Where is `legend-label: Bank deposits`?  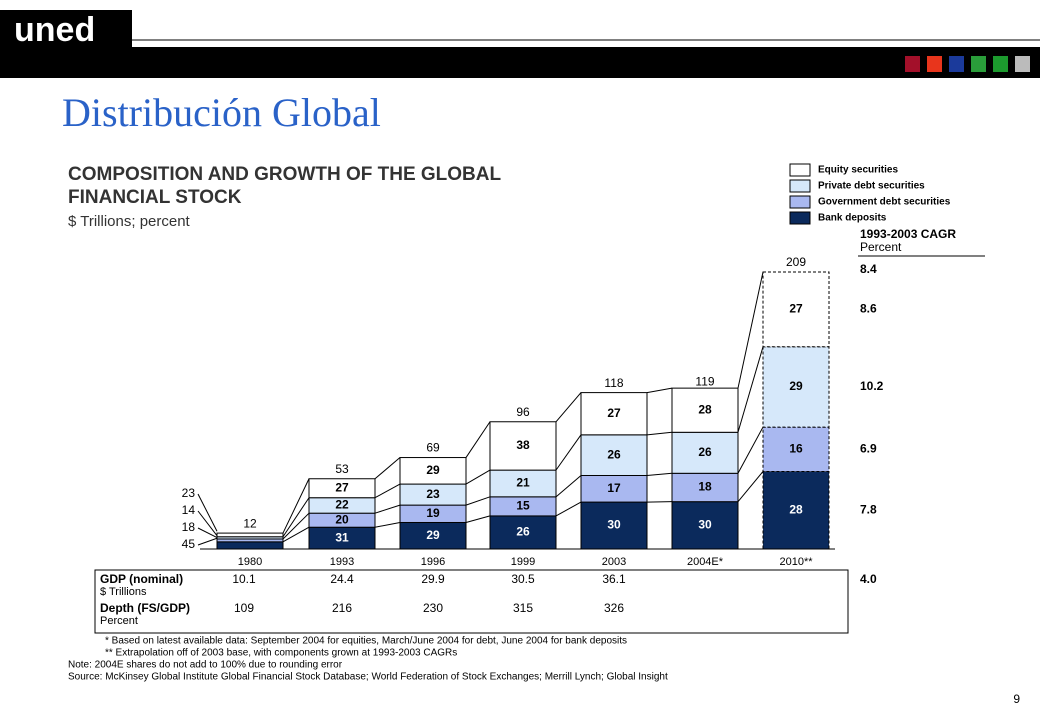 legend-label: Bank deposits is located at coordinates (852, 218).